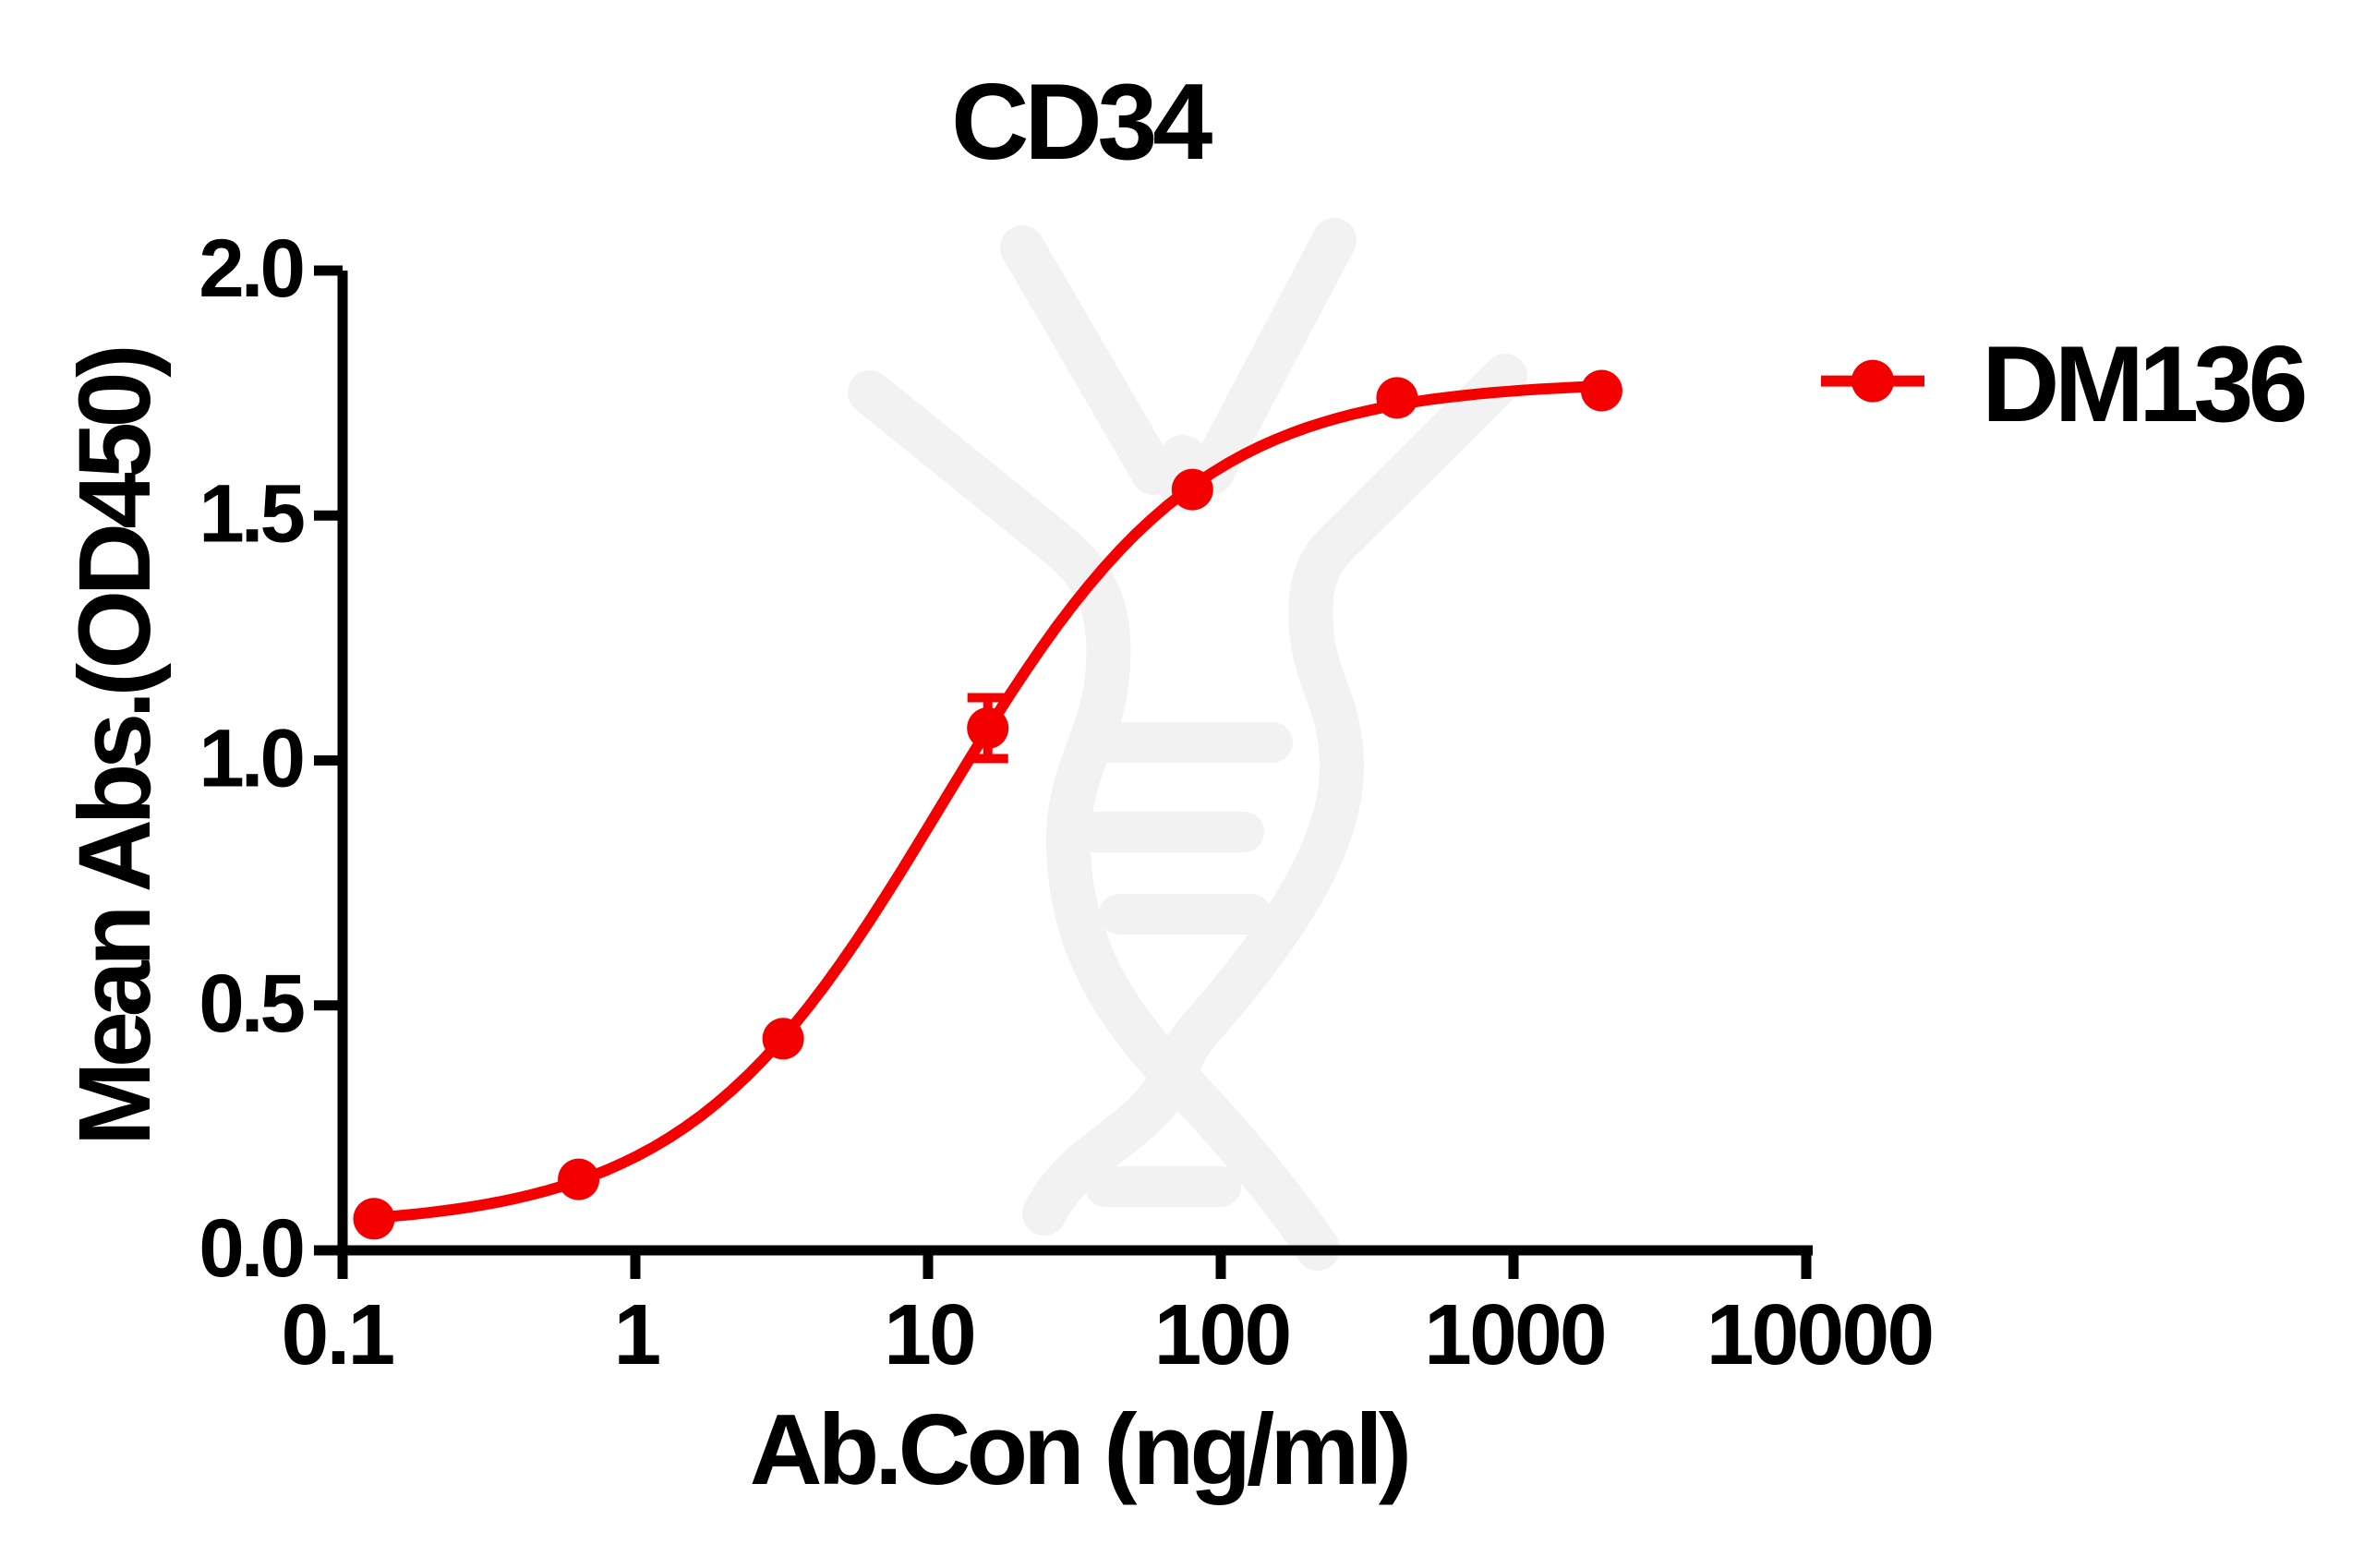 The image size is (2364, 1568). Describe the element at coordinates (1514, 1334) in the screenshot. I see `svg-text: 1000` at that location.